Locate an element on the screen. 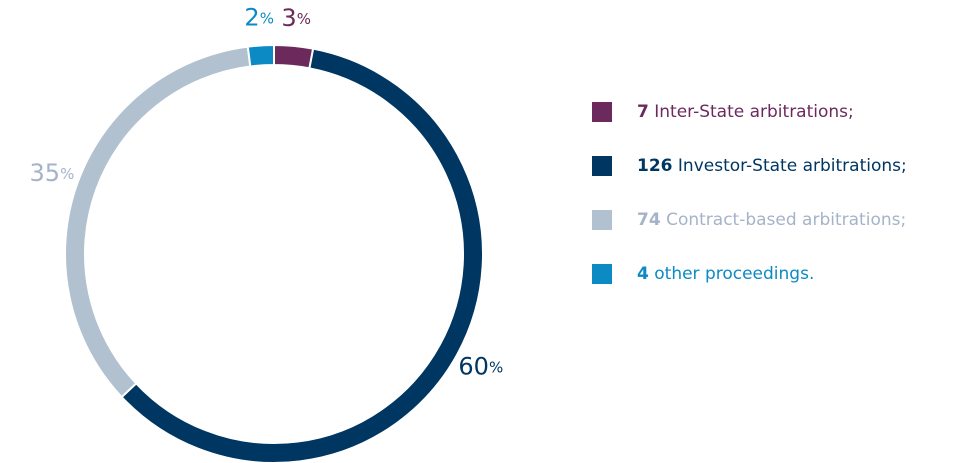 The width and height of the screenshot is (978, 463). legend-label: Contract-based arbitrations; is located at coordinates (786, 220).